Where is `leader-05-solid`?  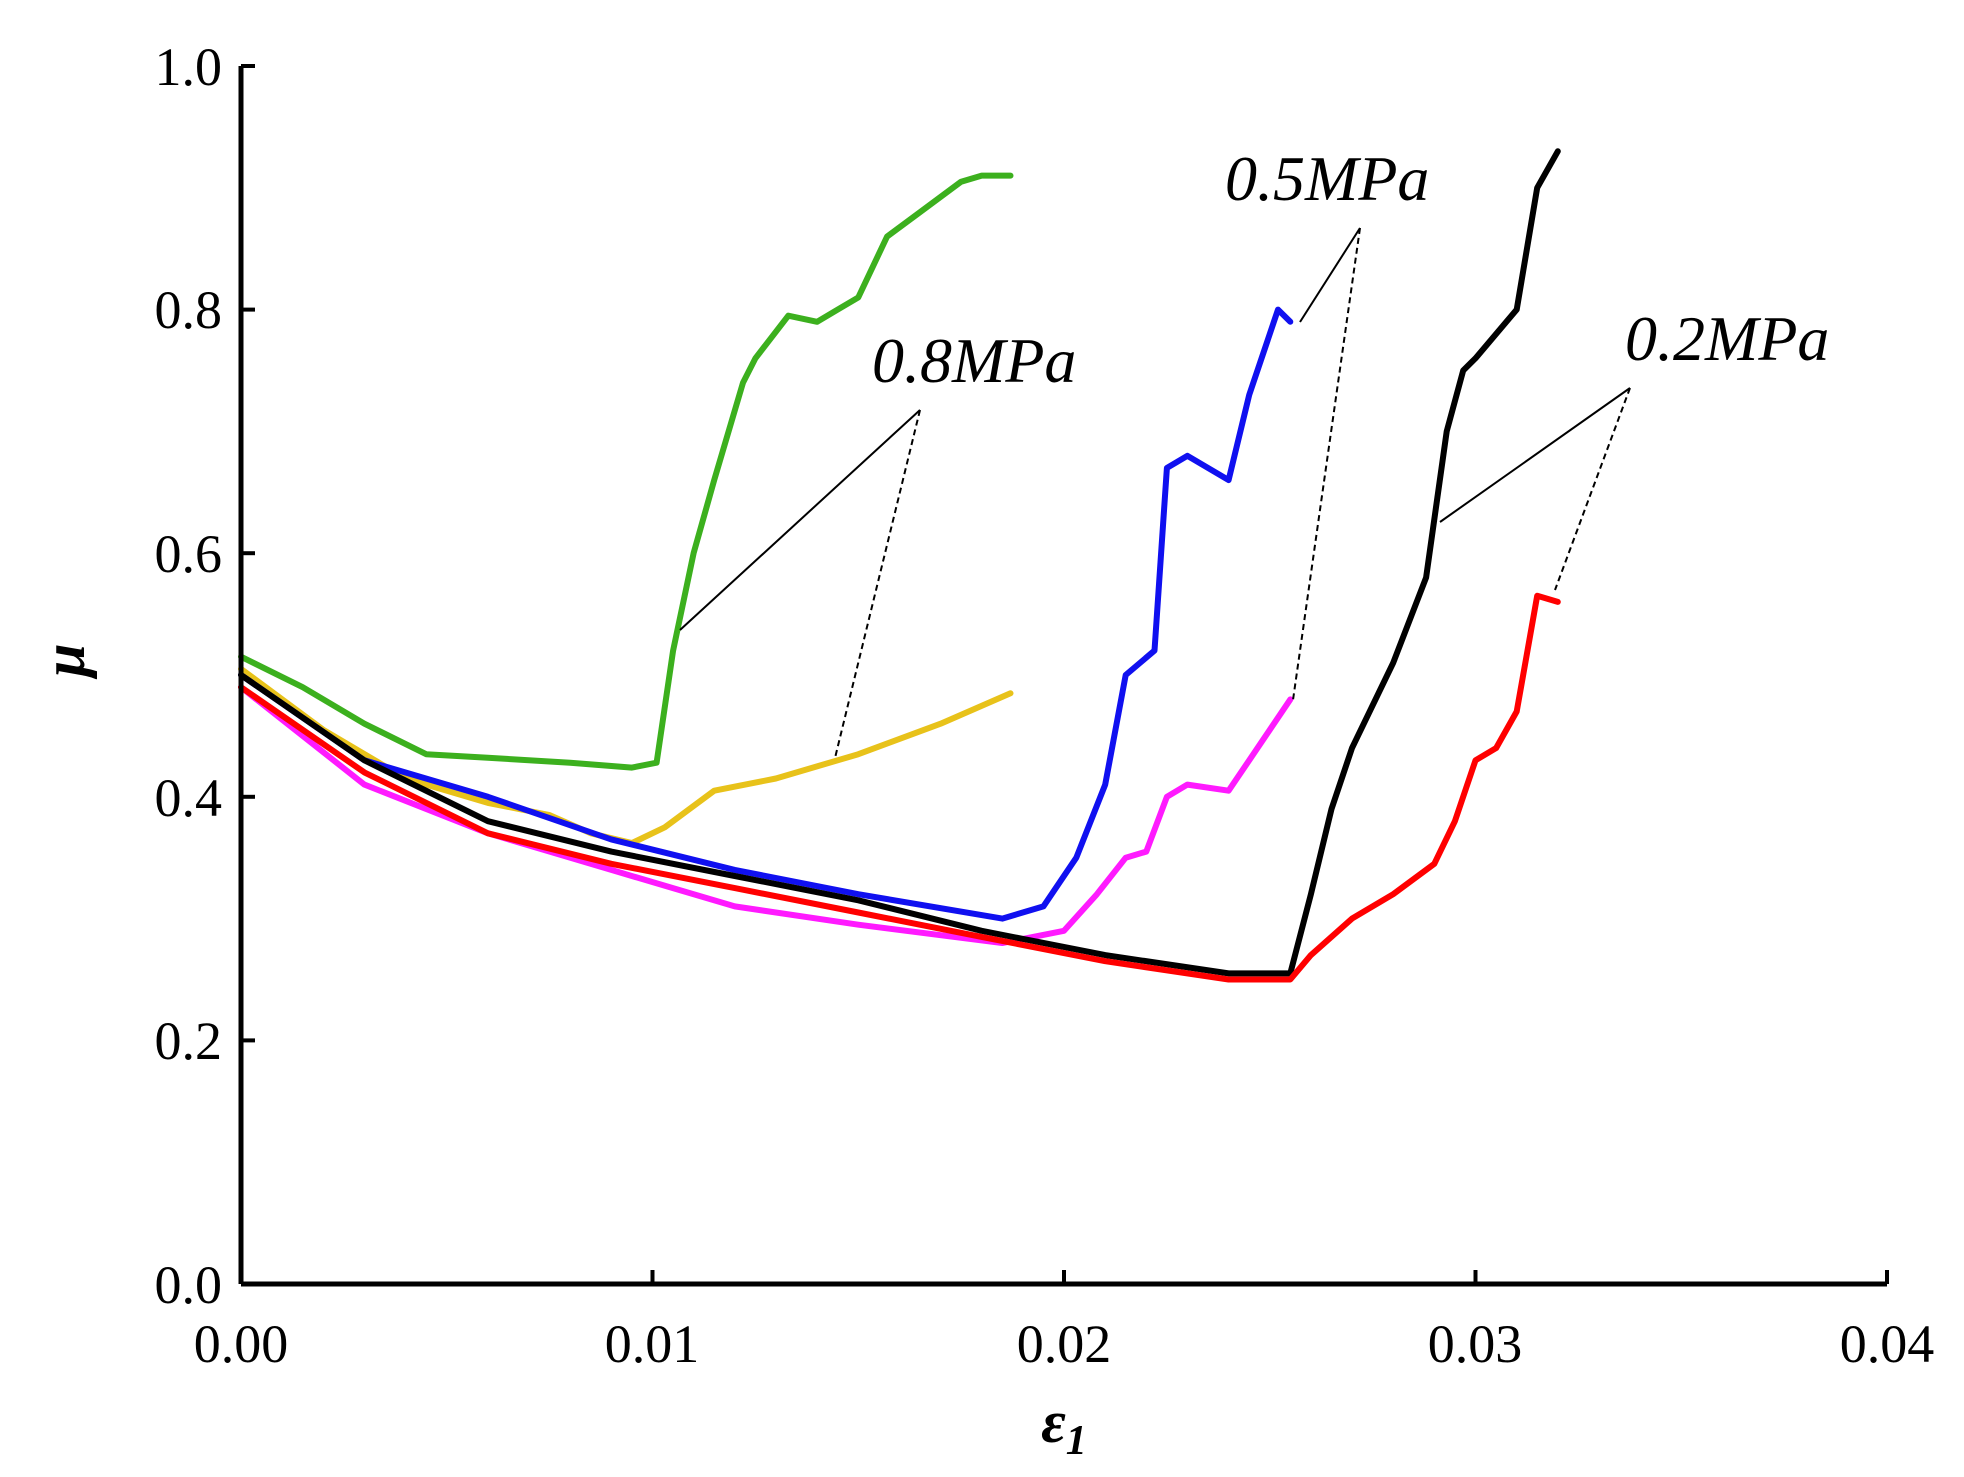 leader-05-solid is located at coordinates (1330, 275).